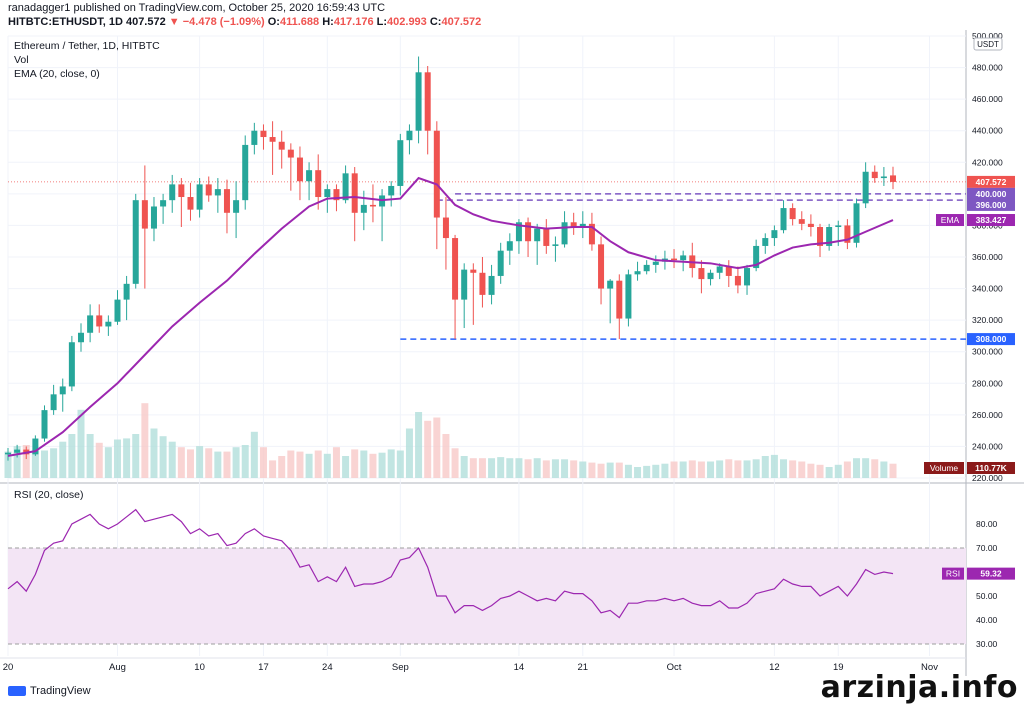 This screenshot has width=1024, height=705. Describe the element at coordinates (17, 691) in the screenshot. I see `tradingview-icon` at that location.